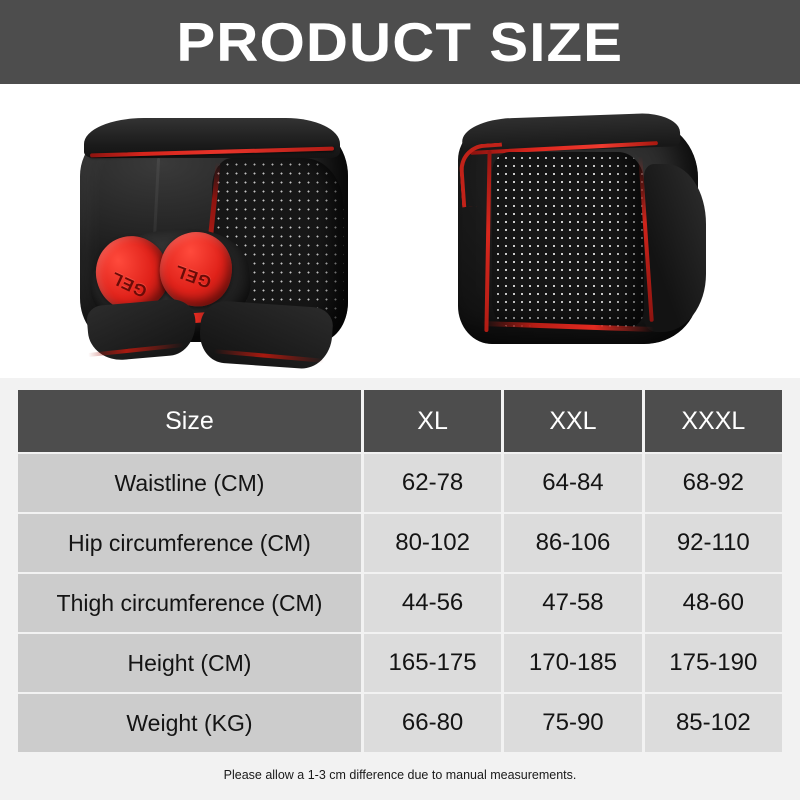 The image size is (800, 800). Describe the element at coordinates (482, 175) in the screenshot. I see `red-piping-curve` at that location.